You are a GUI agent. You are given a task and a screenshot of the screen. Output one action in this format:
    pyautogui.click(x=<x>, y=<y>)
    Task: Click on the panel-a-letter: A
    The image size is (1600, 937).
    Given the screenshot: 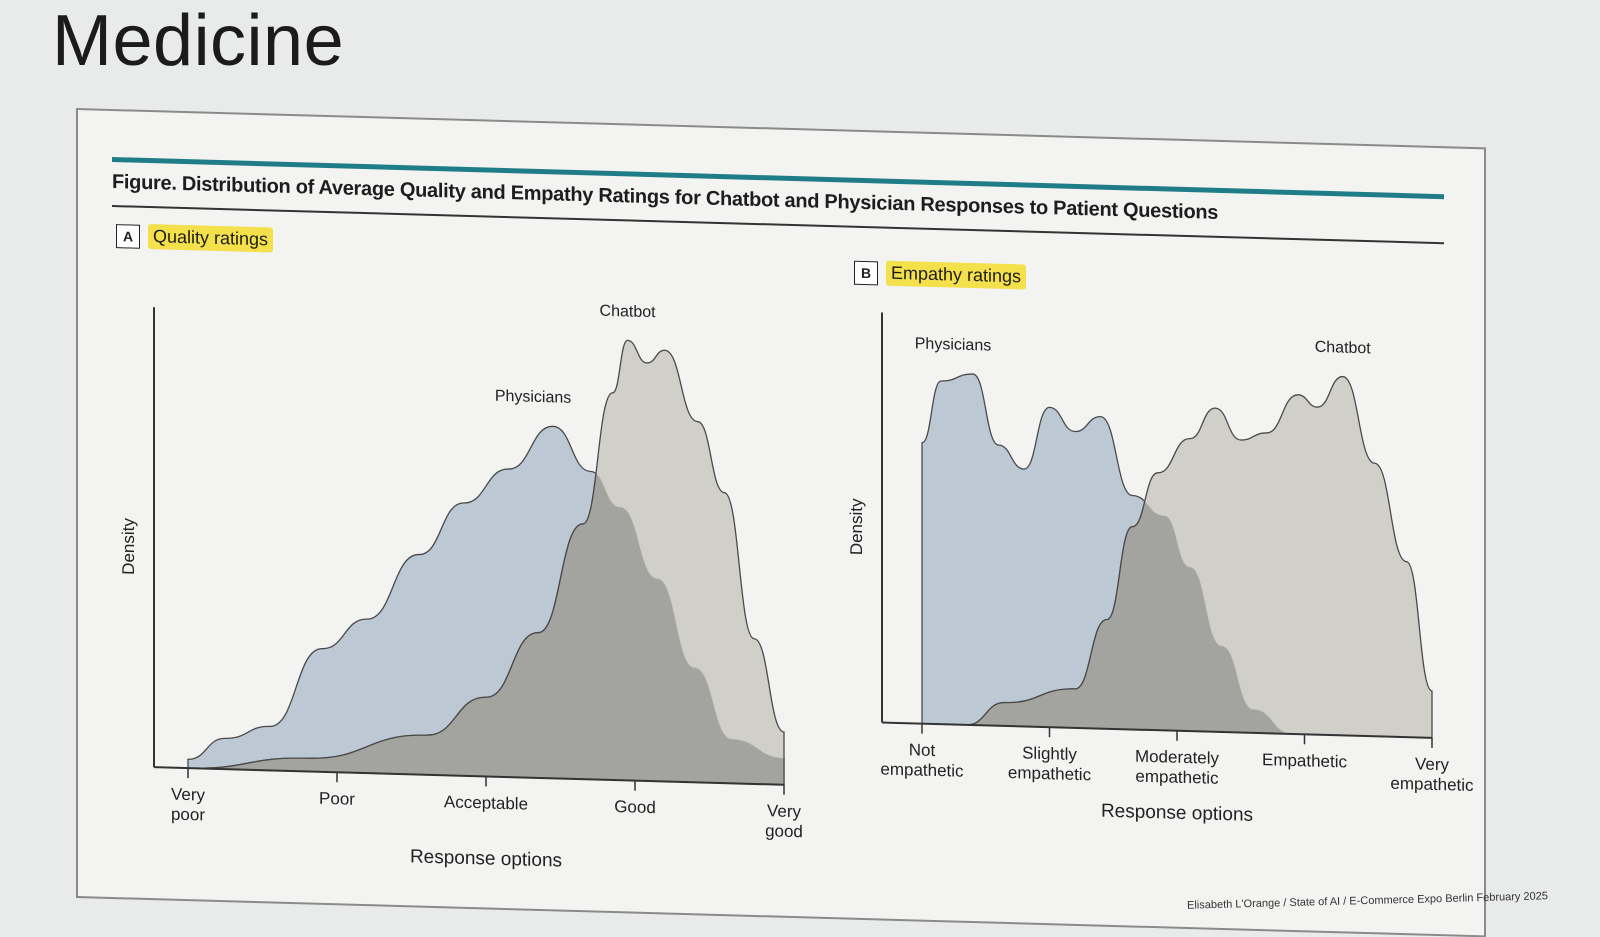 What is the action you would take?
    pyautogui.click(x=128, y=236)
    